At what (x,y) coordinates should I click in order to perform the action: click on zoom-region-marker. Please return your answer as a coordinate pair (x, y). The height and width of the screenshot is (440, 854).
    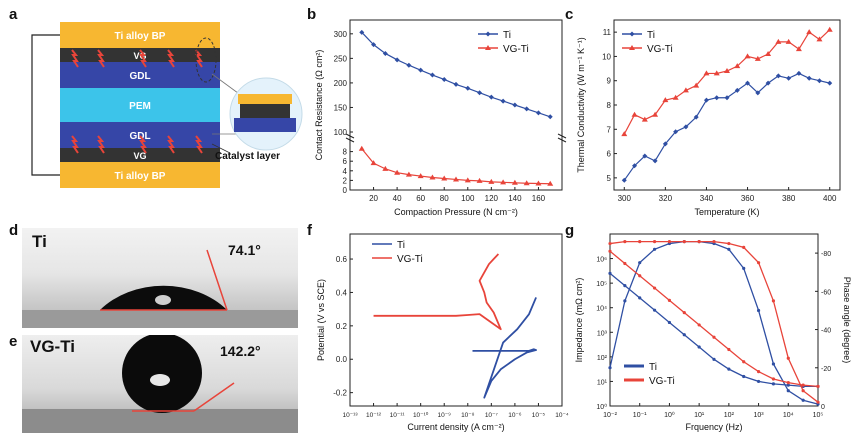
    Looking at the image, I should click on (206, 60).